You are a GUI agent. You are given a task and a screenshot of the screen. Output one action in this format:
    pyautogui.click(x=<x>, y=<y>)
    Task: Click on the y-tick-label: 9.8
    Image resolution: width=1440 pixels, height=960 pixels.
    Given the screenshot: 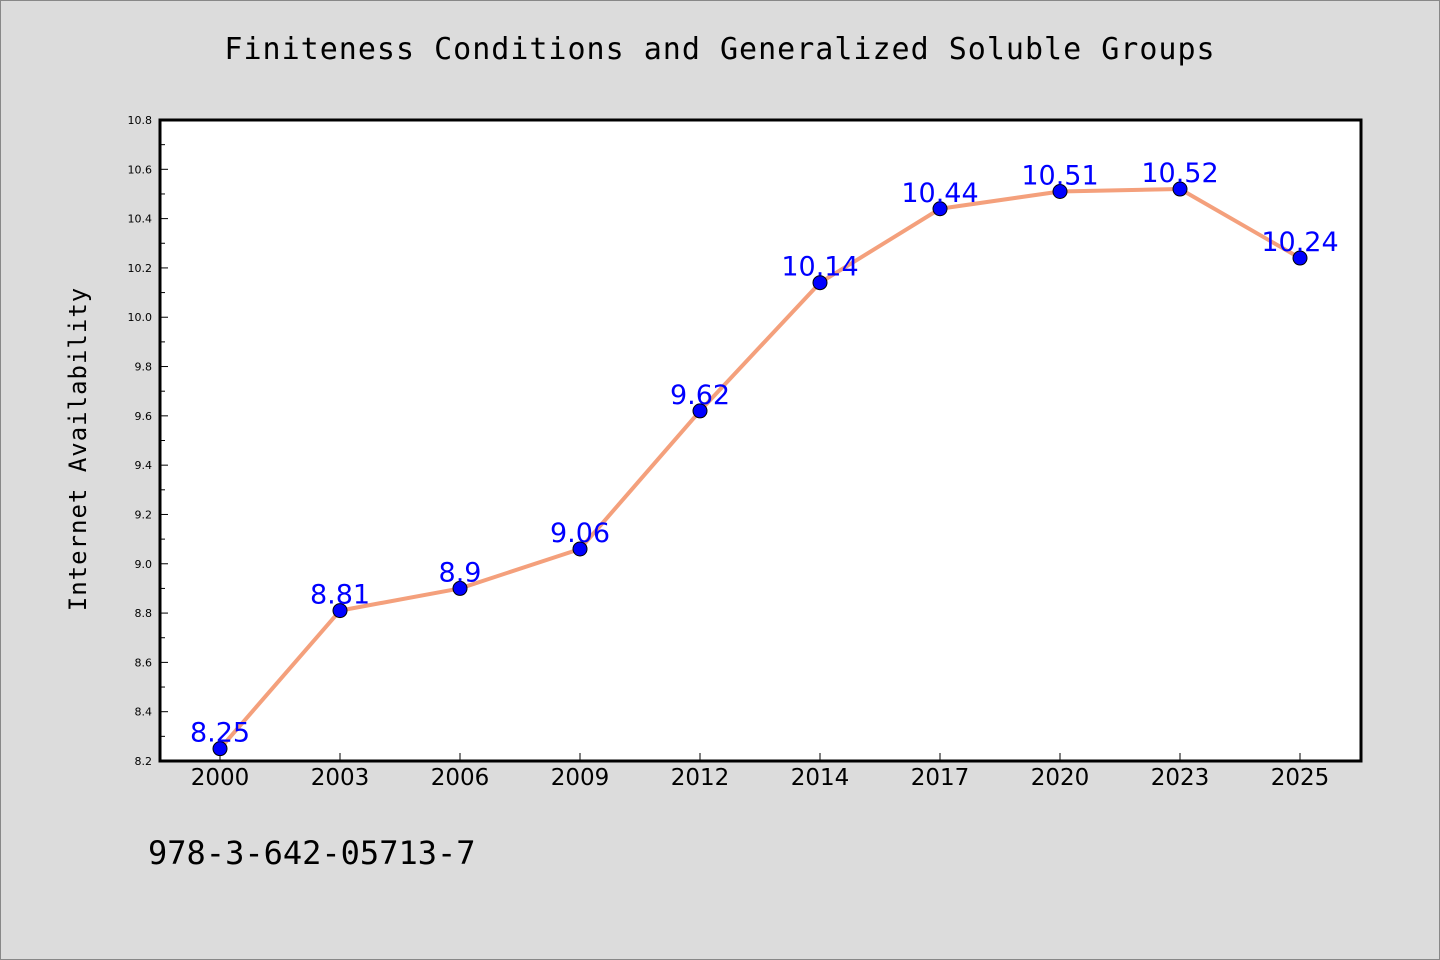 What is the action you would take?
    pyautogui.click(x=144, y=367)
    